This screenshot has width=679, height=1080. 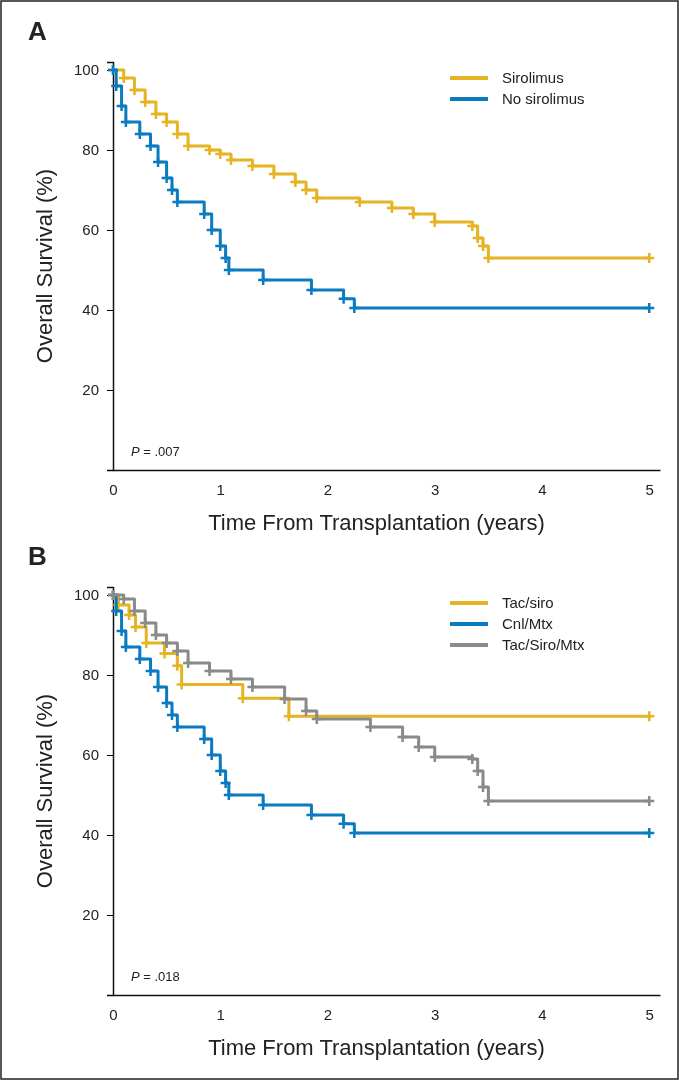 What do you see at coordinates (528, 623) in the screenshot?
I see `legend-label: Cnl/Mtx` at bounding box center [528, 623].